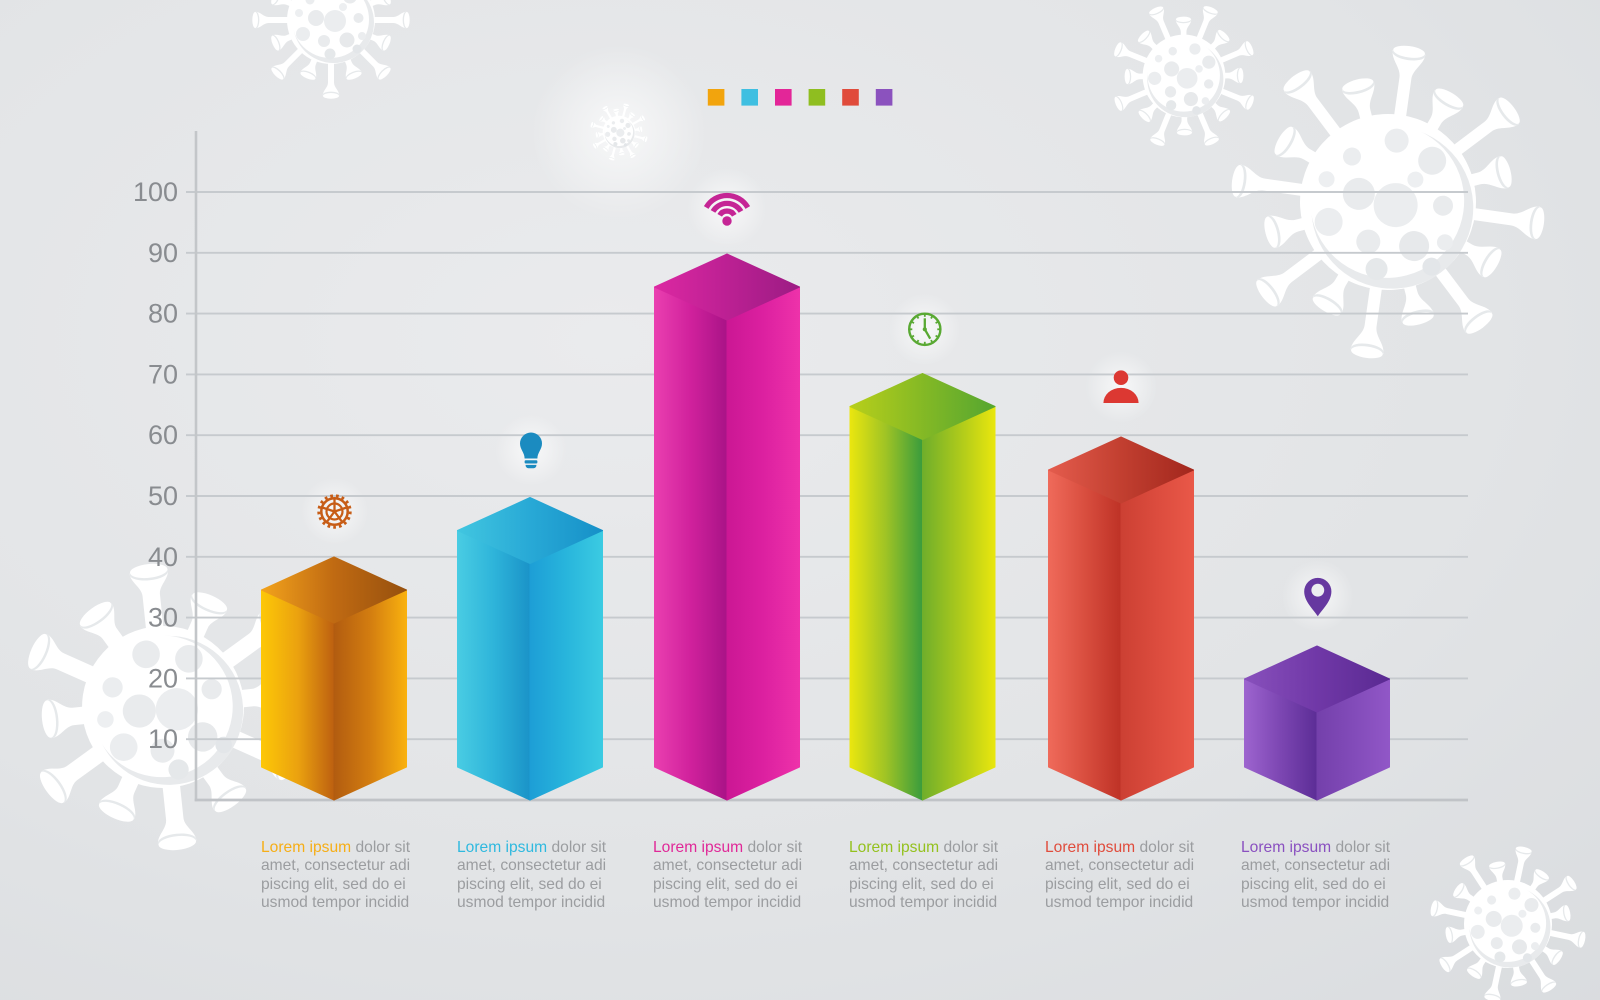 The height and width of the screenshot is (1000, 1600). Describe the element at coordinates (163, 314) in the screenshot. I see `svg-text: 80` at that location.